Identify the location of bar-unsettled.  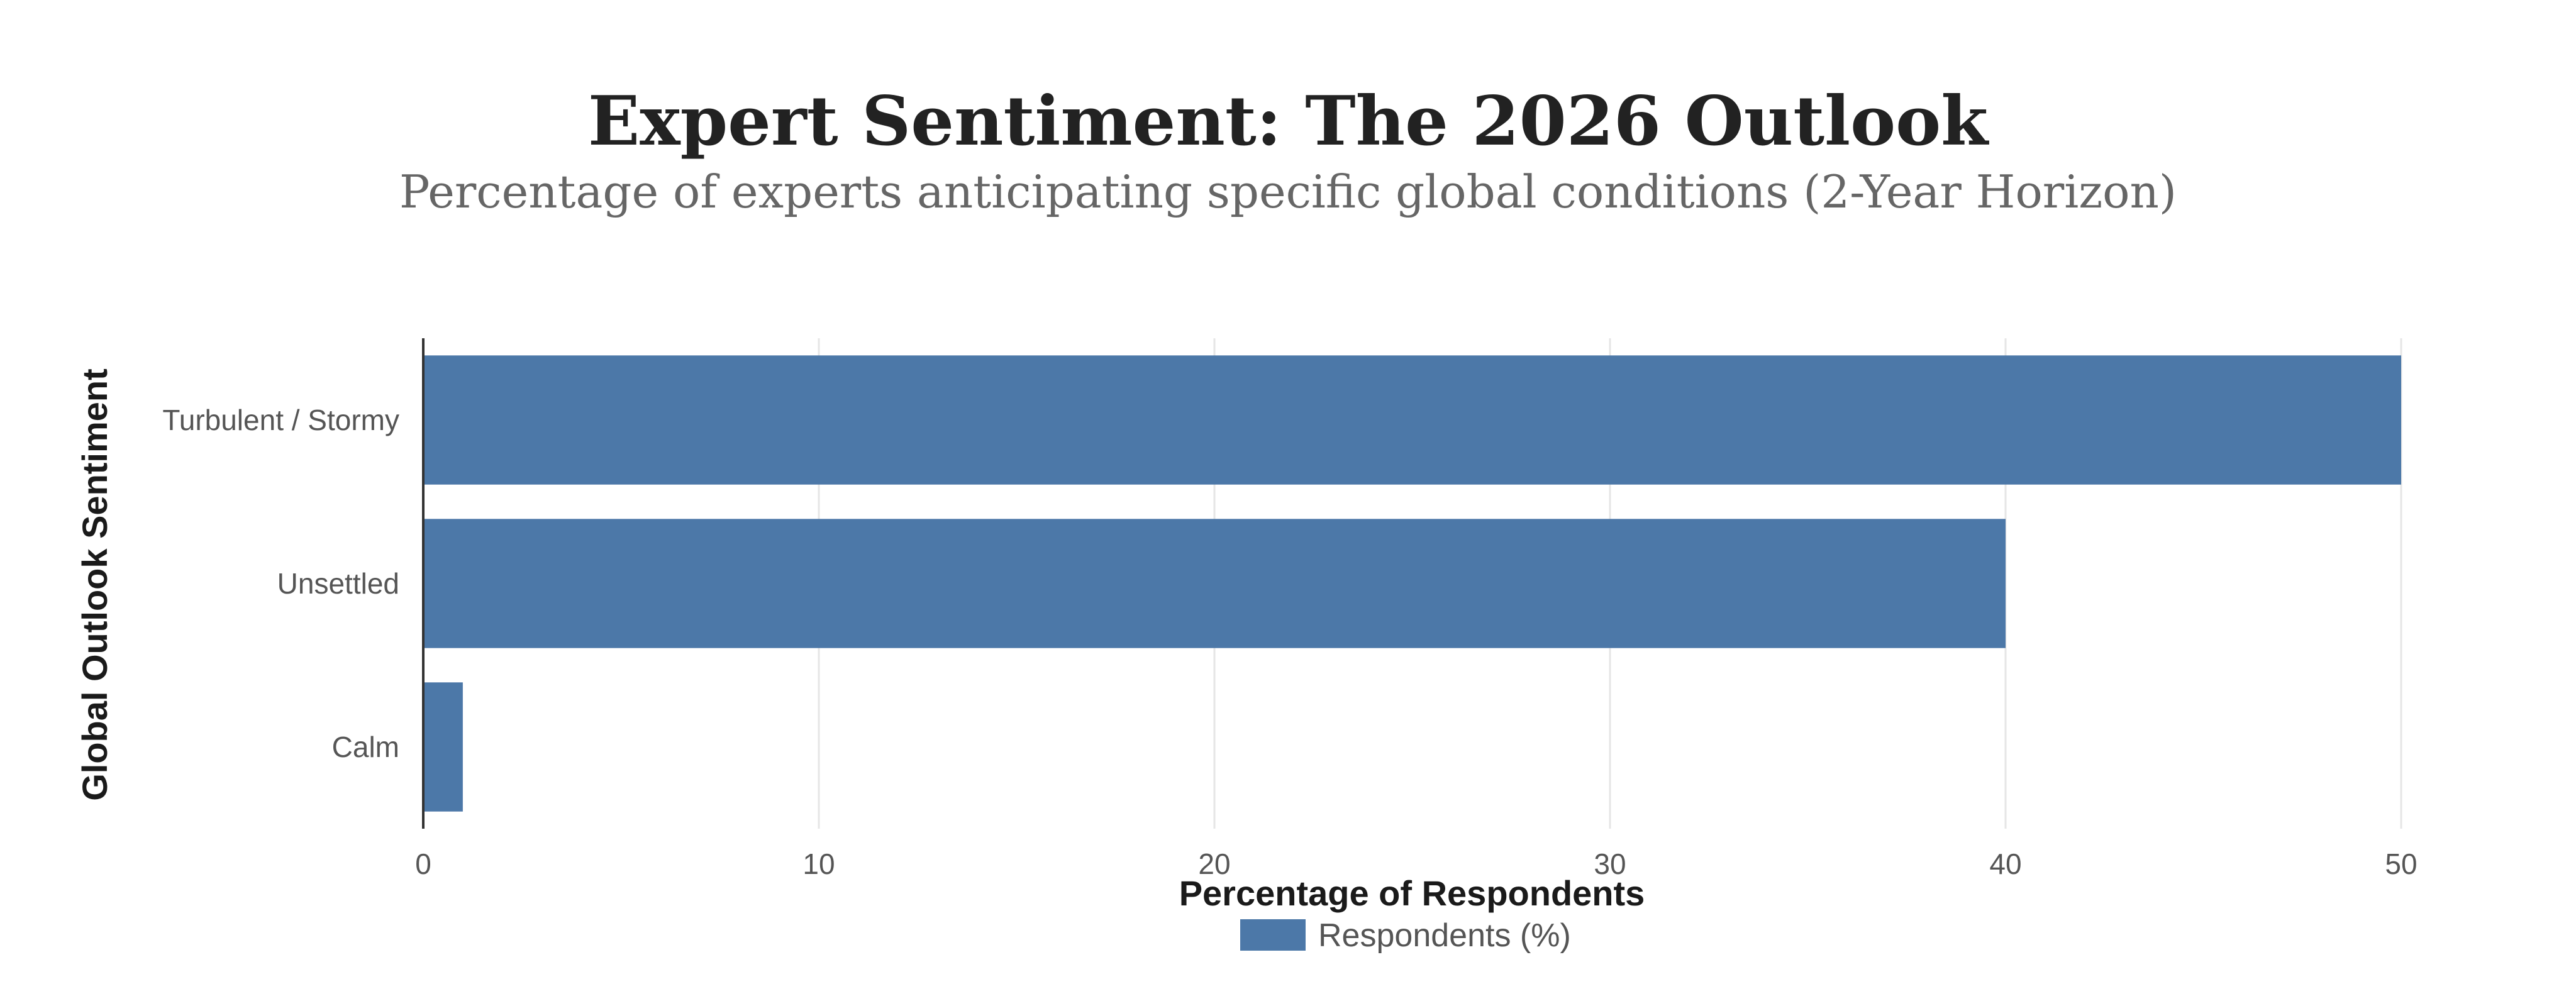
(1214, 584).